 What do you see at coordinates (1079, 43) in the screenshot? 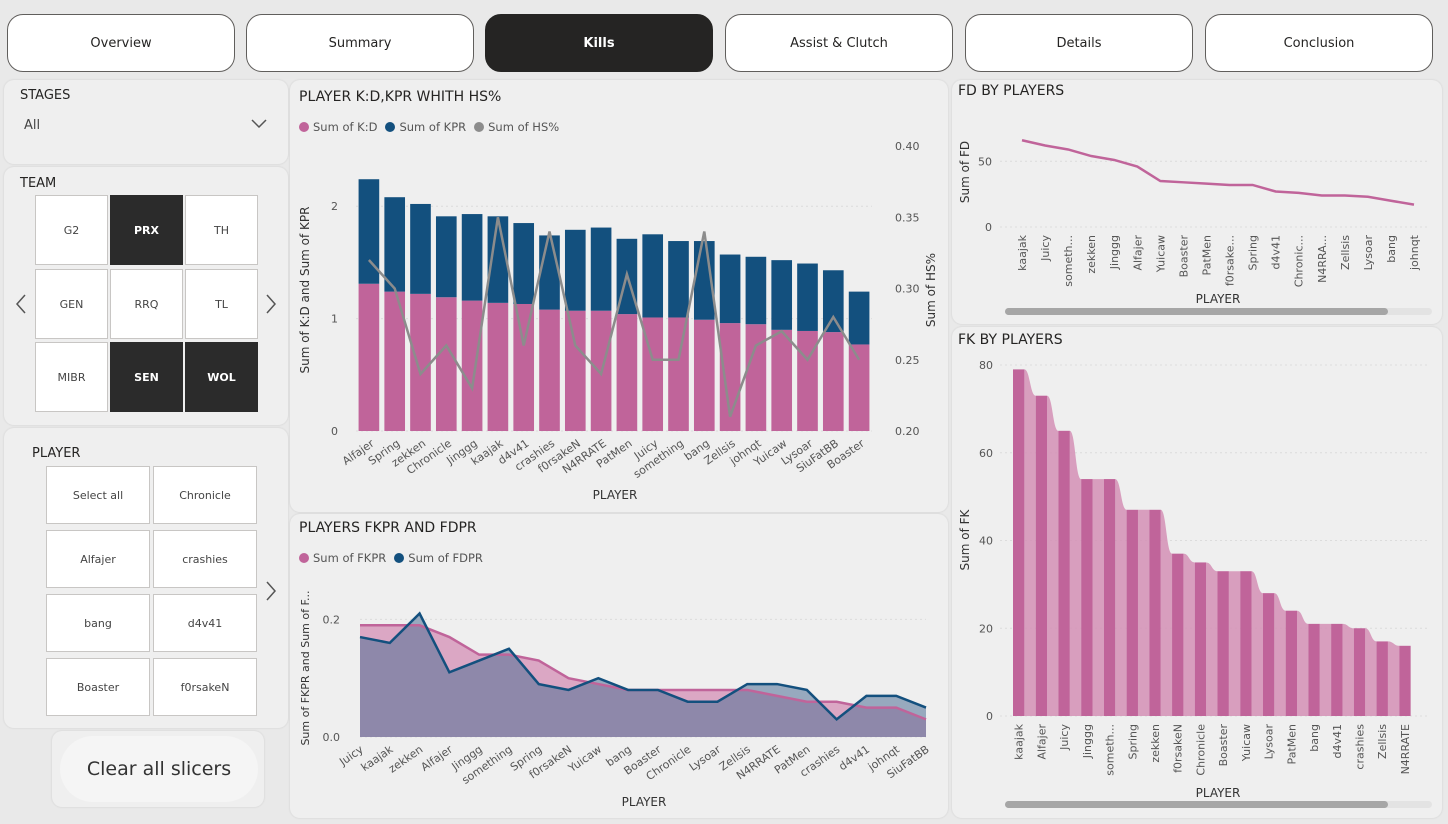
I see `tab-details: Details` at bounding box center [1079, 43].